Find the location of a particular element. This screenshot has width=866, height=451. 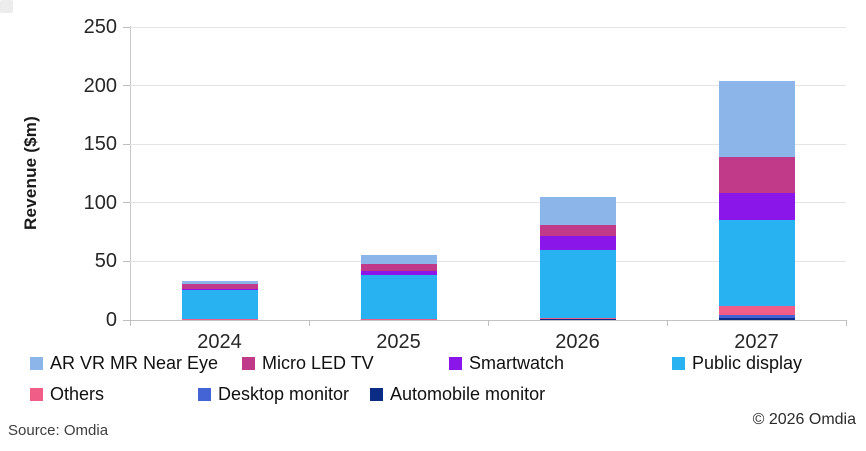

legend-label: Automobile monitor is located at coordinates (468, 393).